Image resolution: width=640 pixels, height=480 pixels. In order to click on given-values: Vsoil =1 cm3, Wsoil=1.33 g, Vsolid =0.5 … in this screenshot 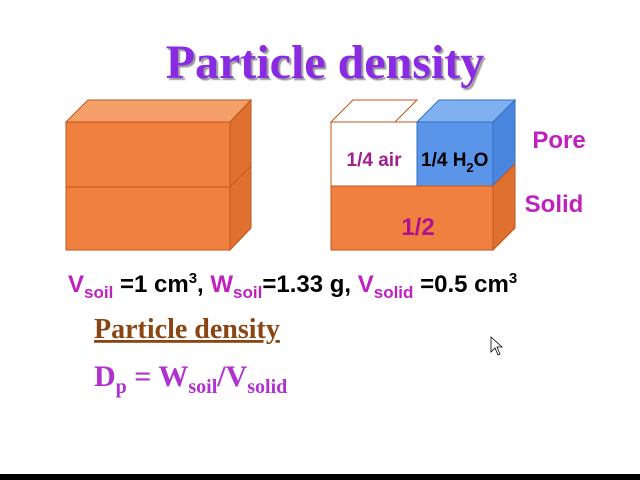, I will do `click(292, 286)`.